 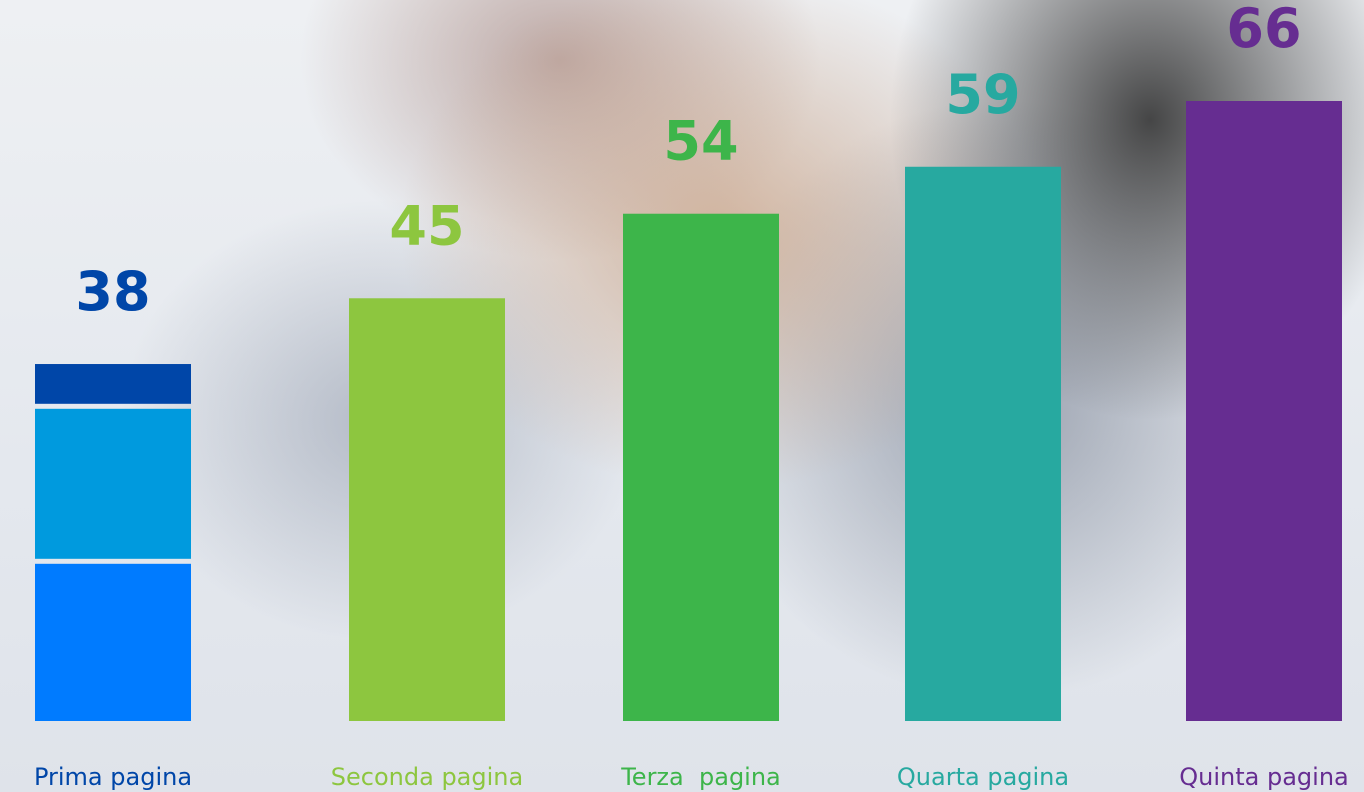 I want to click on value-label: 59, so click(x=982, y=94).